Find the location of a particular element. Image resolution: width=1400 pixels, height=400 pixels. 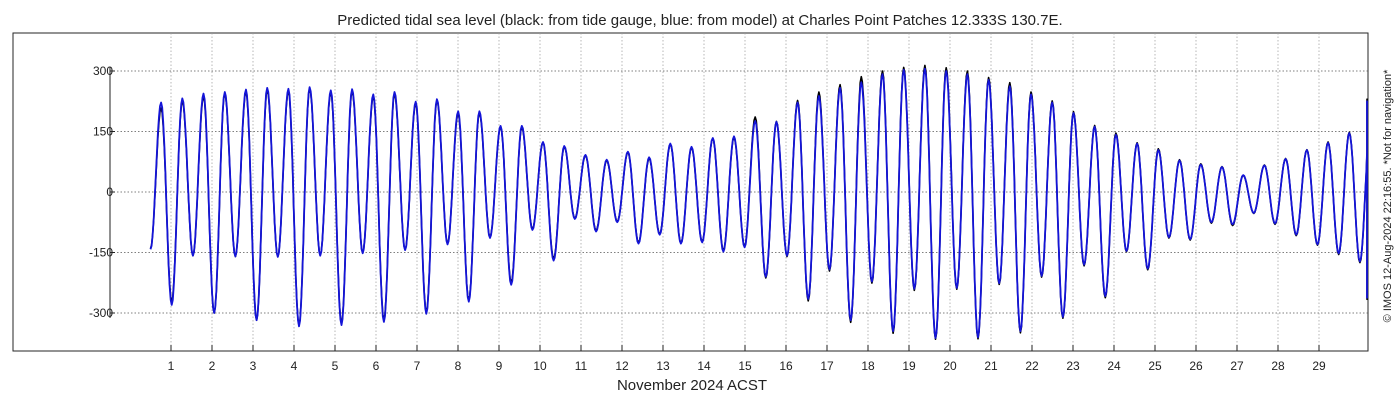

x-tick-label: 8 is located at coordinates (458, 366).